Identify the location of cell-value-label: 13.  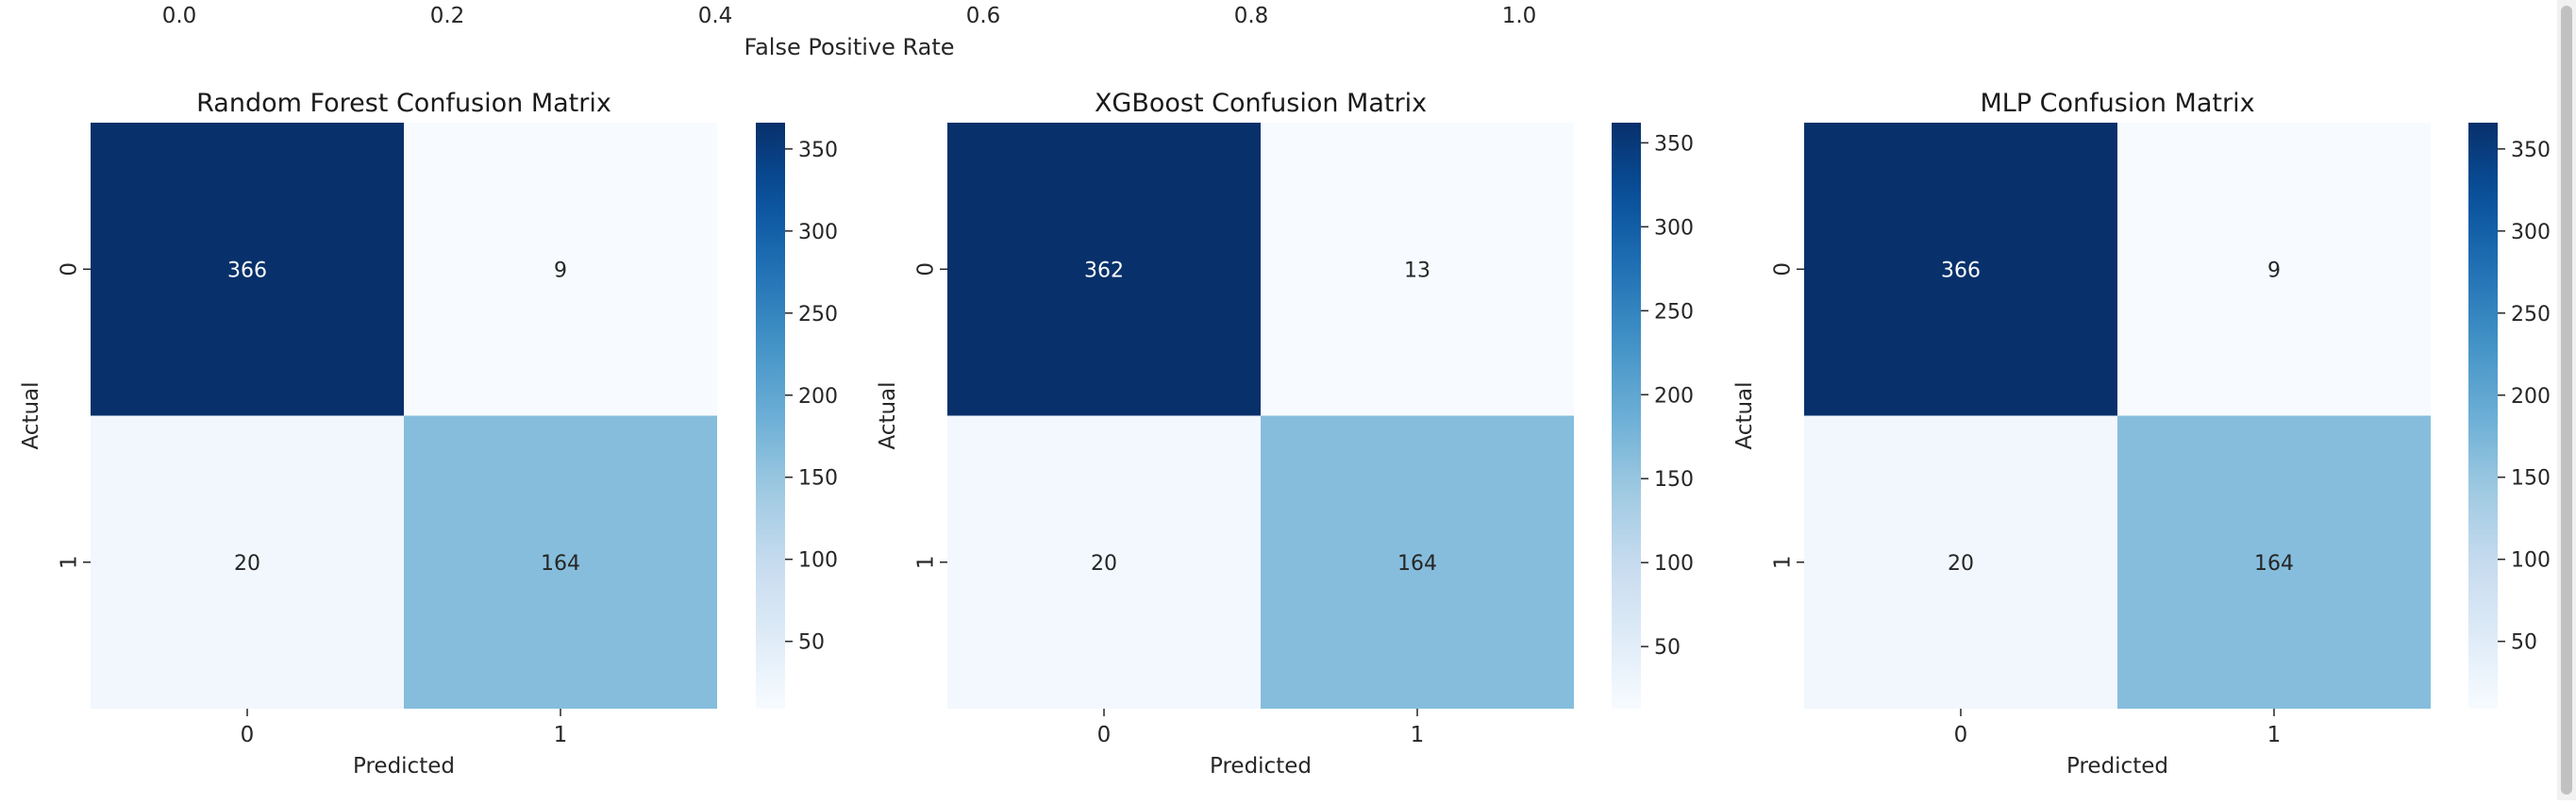
(1417, 270).